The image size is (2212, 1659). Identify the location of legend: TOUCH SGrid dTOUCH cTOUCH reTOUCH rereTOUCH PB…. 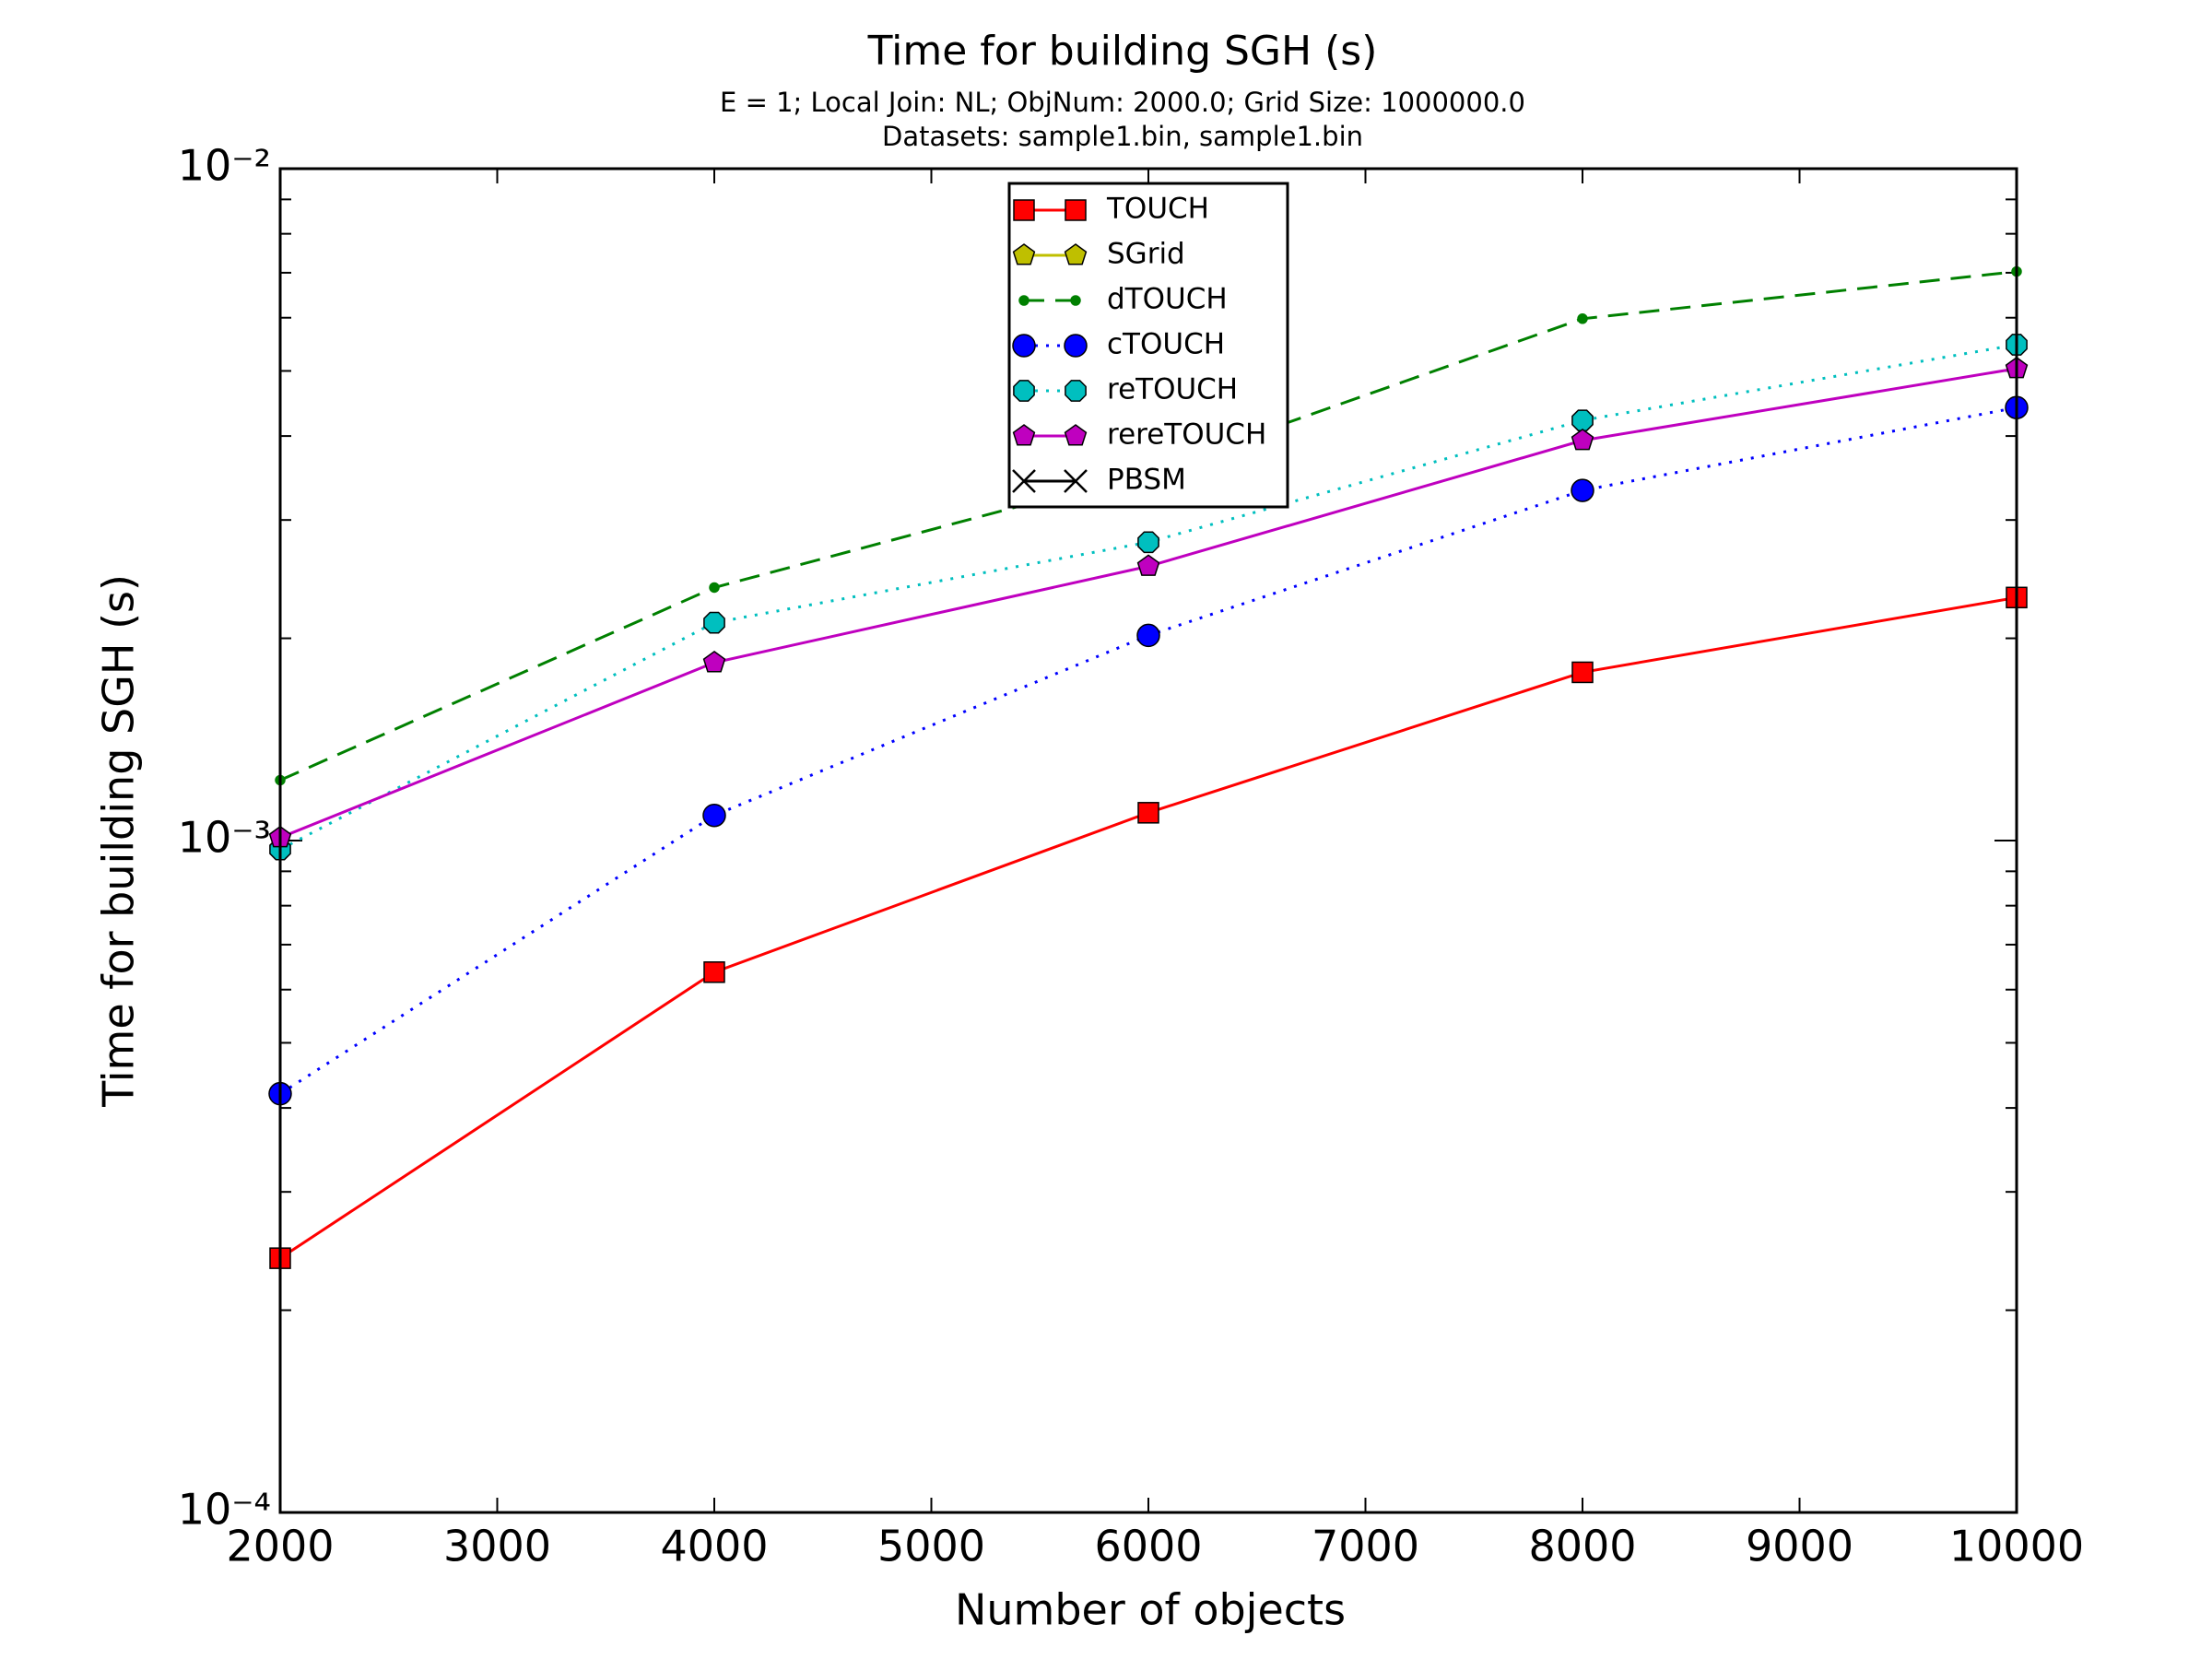
(1148, 345).